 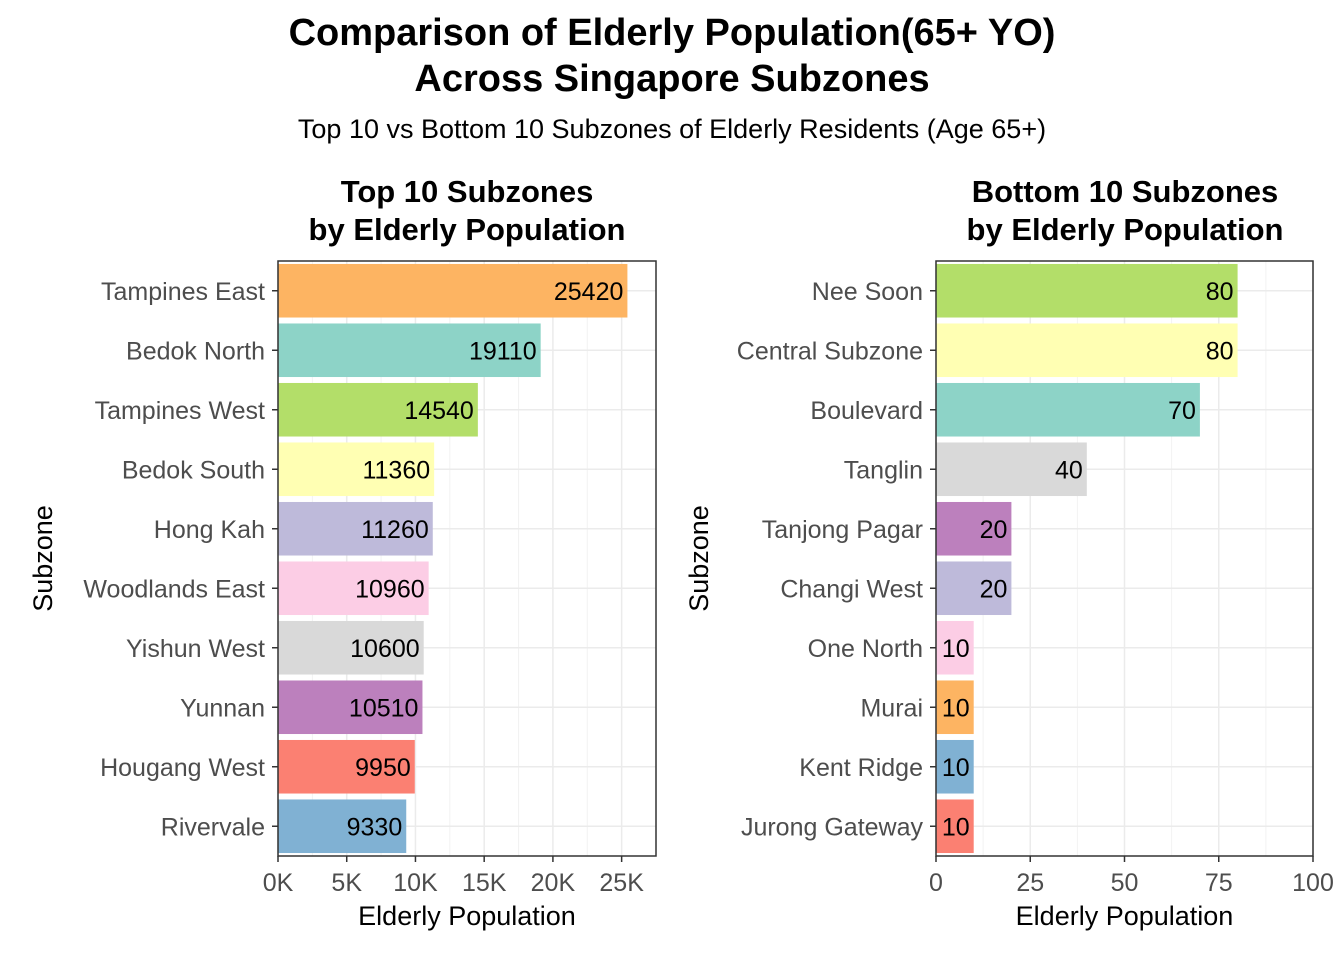 I want to click on data-label: 25420, so click(x=589, y=292).